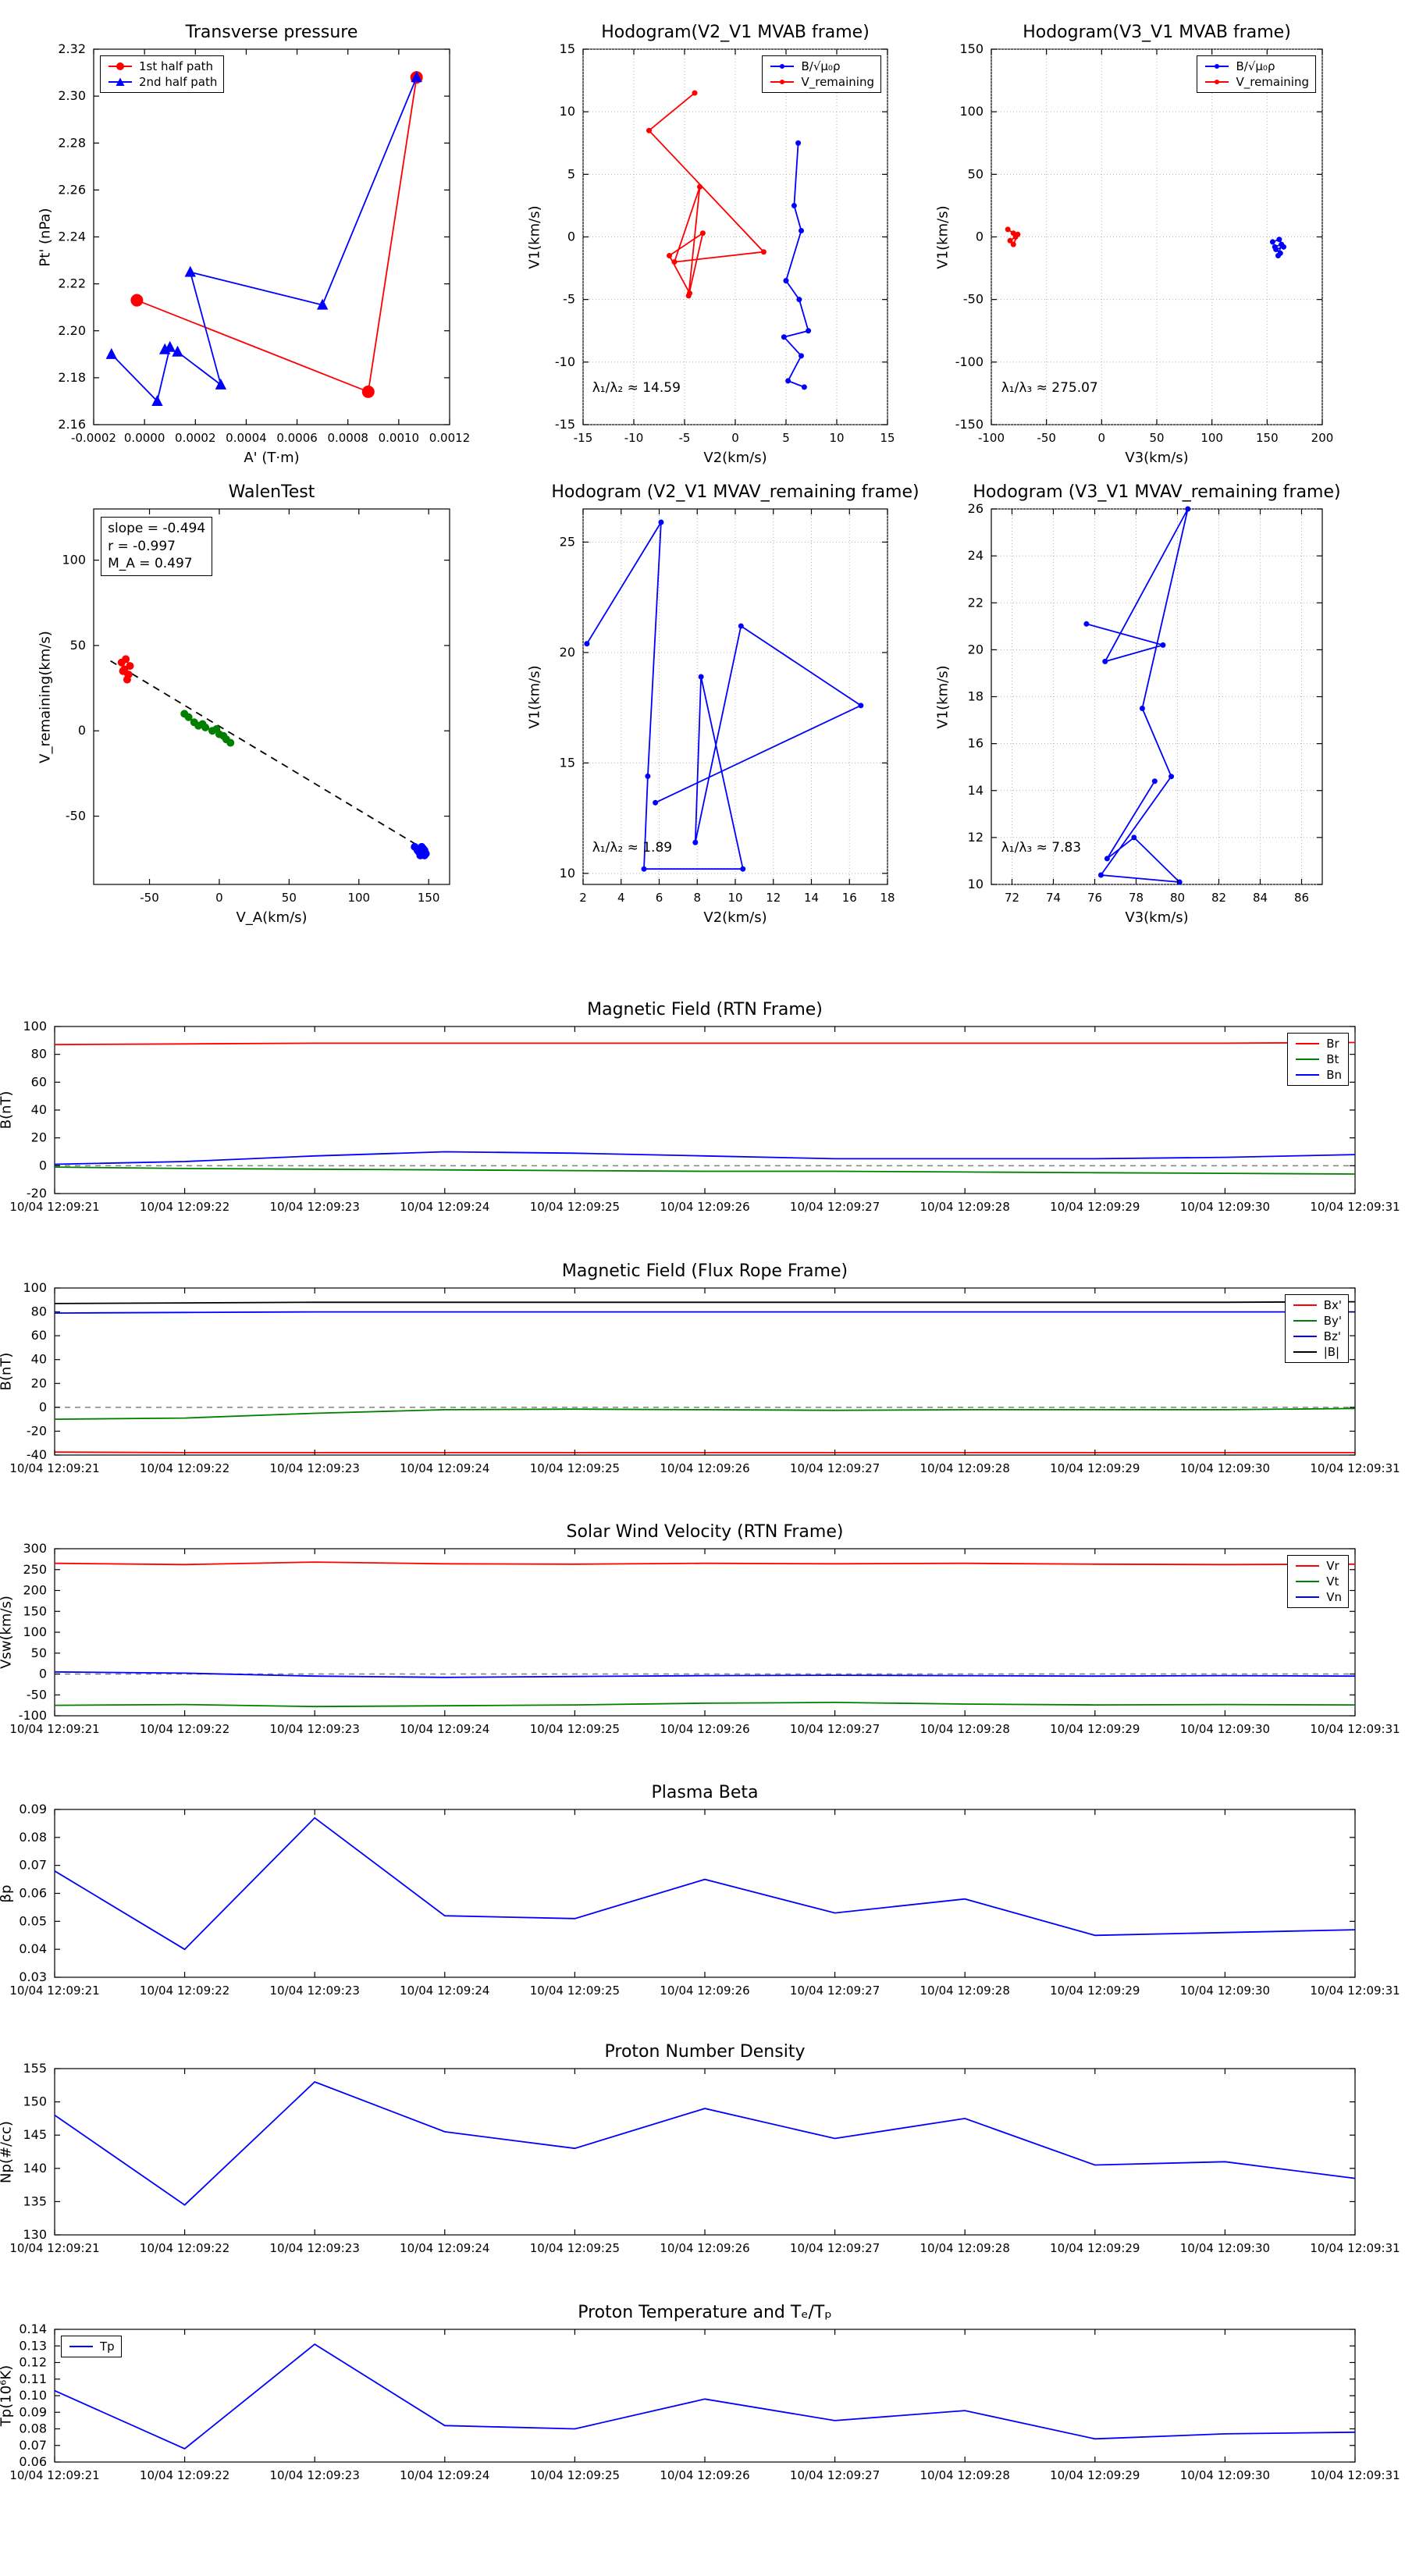  What do you see at coordinates (637, 388) in the screenshot?
I see `annotation: λ₁/λ₂ ≈ 14.59` at bounding box center [637, 388].